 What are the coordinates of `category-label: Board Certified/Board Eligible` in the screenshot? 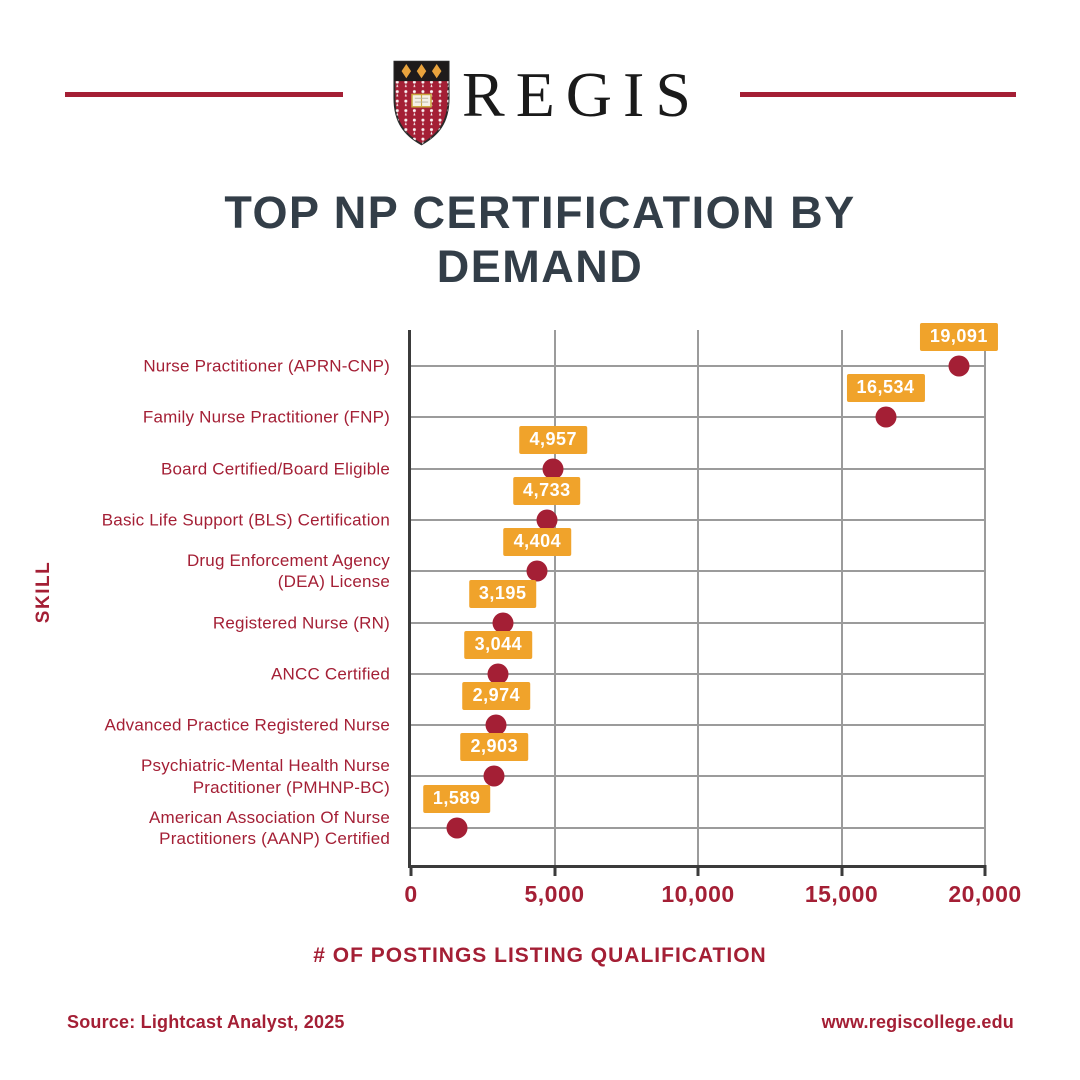 It's located at (275, 468).